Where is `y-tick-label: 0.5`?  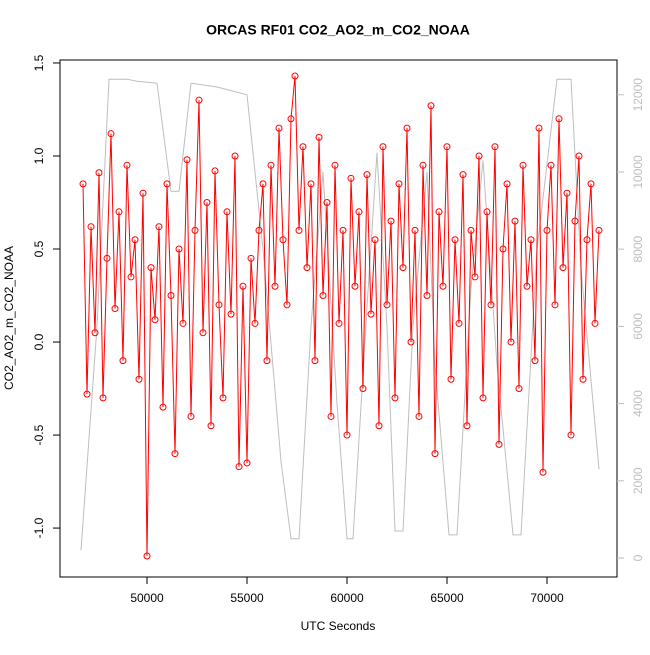 y-tick-label: 0.5 is located at coordinates (39, 248).